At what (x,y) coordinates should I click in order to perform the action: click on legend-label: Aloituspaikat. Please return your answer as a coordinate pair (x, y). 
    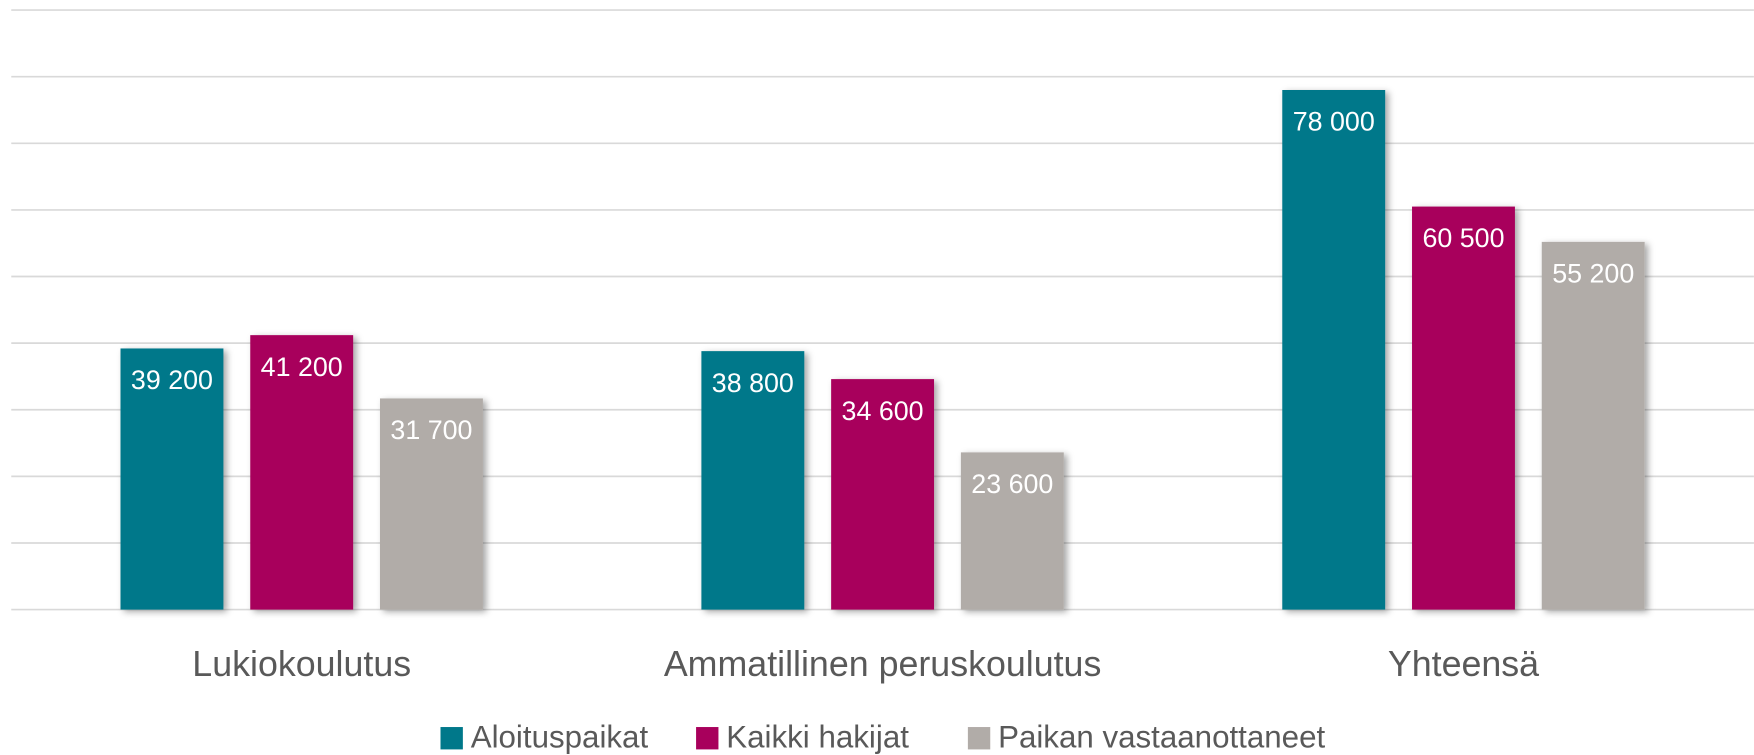
    Looking at the image, I should click on (560, 737).